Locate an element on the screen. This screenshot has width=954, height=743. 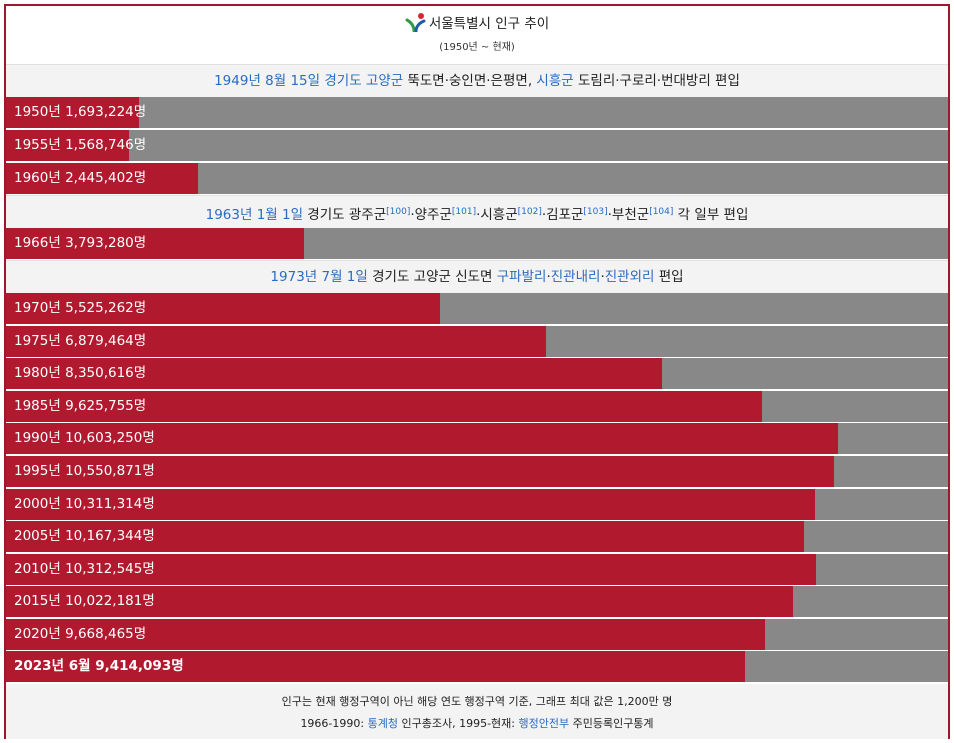
inline-link: 1963년 1월 1일 is located at coordinates (254, 215).